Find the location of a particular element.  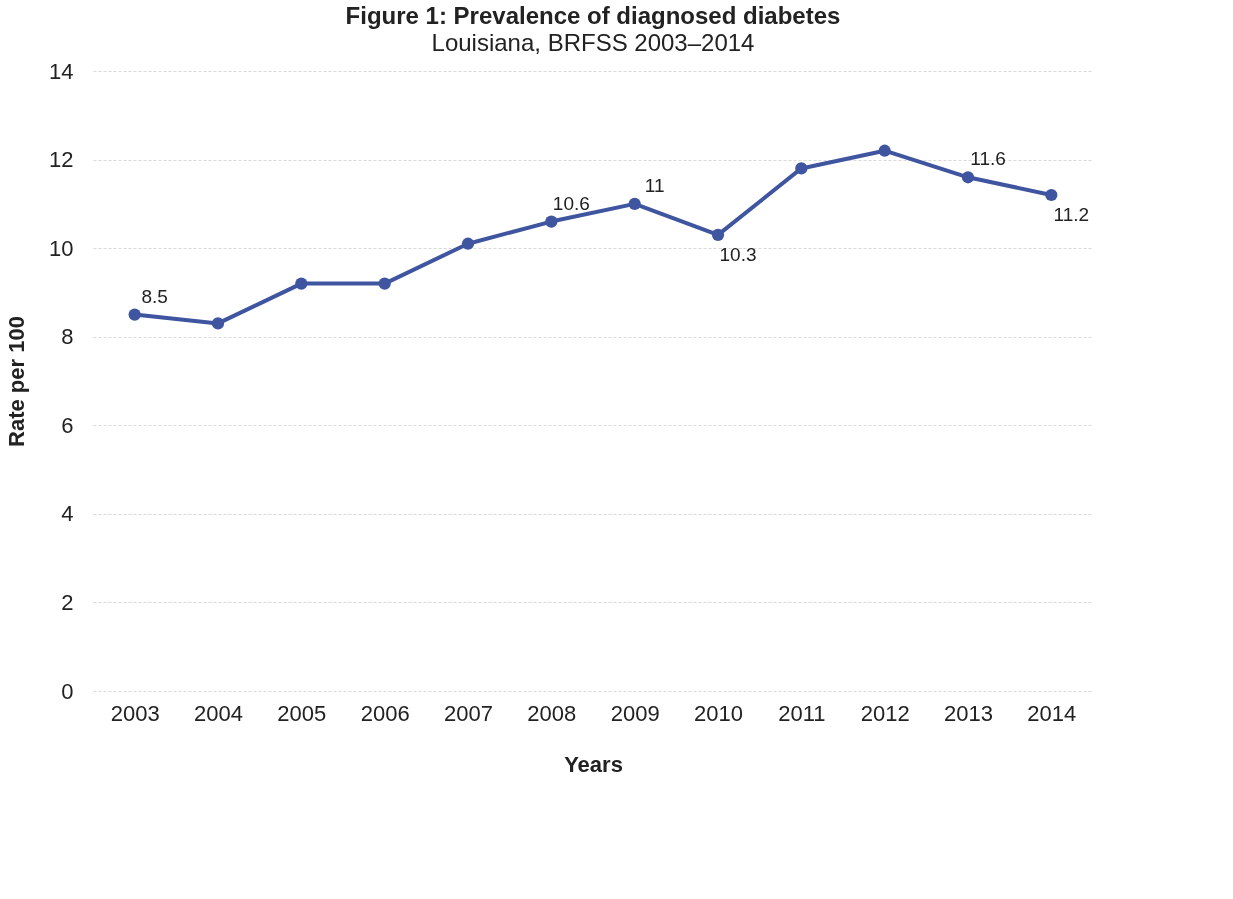

x-tick-label: 2003 is located at coordinates (135, 713).